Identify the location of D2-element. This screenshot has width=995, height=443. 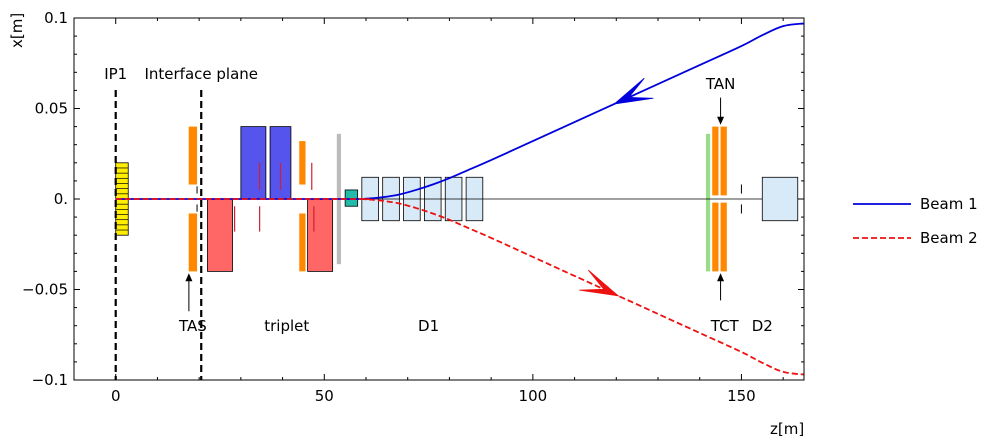
(780, 199).